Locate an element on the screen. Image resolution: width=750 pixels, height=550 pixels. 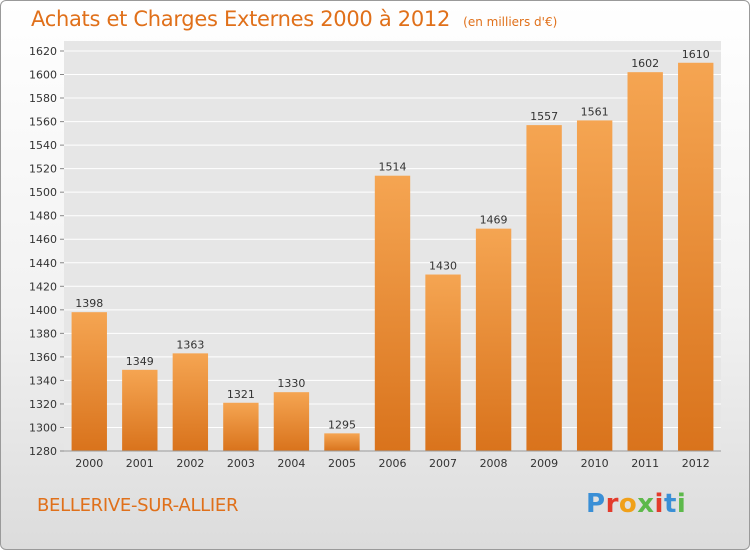
value-label-2001: 1349 is located at coordinates (140, 361).